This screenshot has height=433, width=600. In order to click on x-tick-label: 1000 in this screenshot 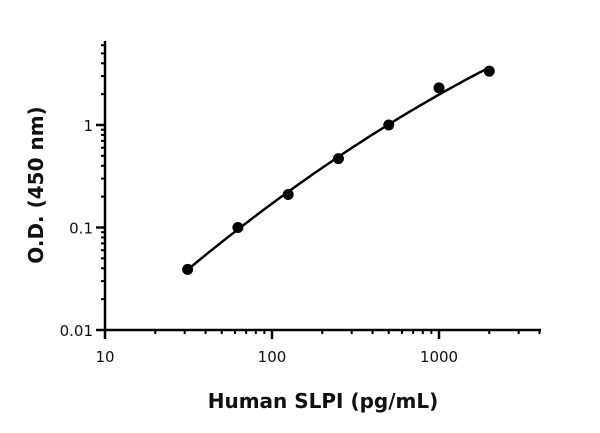, I will do `click(439, 357)`.